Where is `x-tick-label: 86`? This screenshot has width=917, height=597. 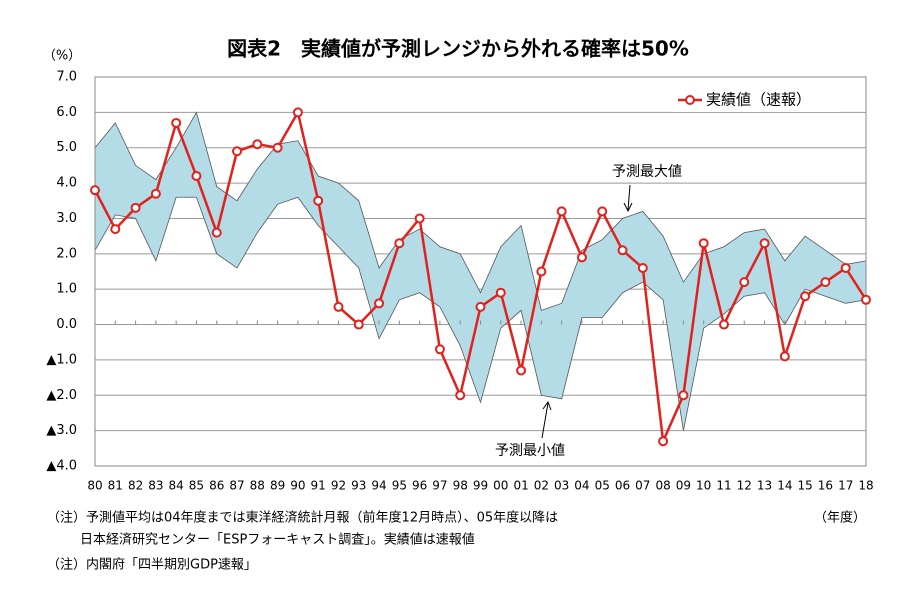
x-tick-label: 86 is located at coordinates (216, 486).